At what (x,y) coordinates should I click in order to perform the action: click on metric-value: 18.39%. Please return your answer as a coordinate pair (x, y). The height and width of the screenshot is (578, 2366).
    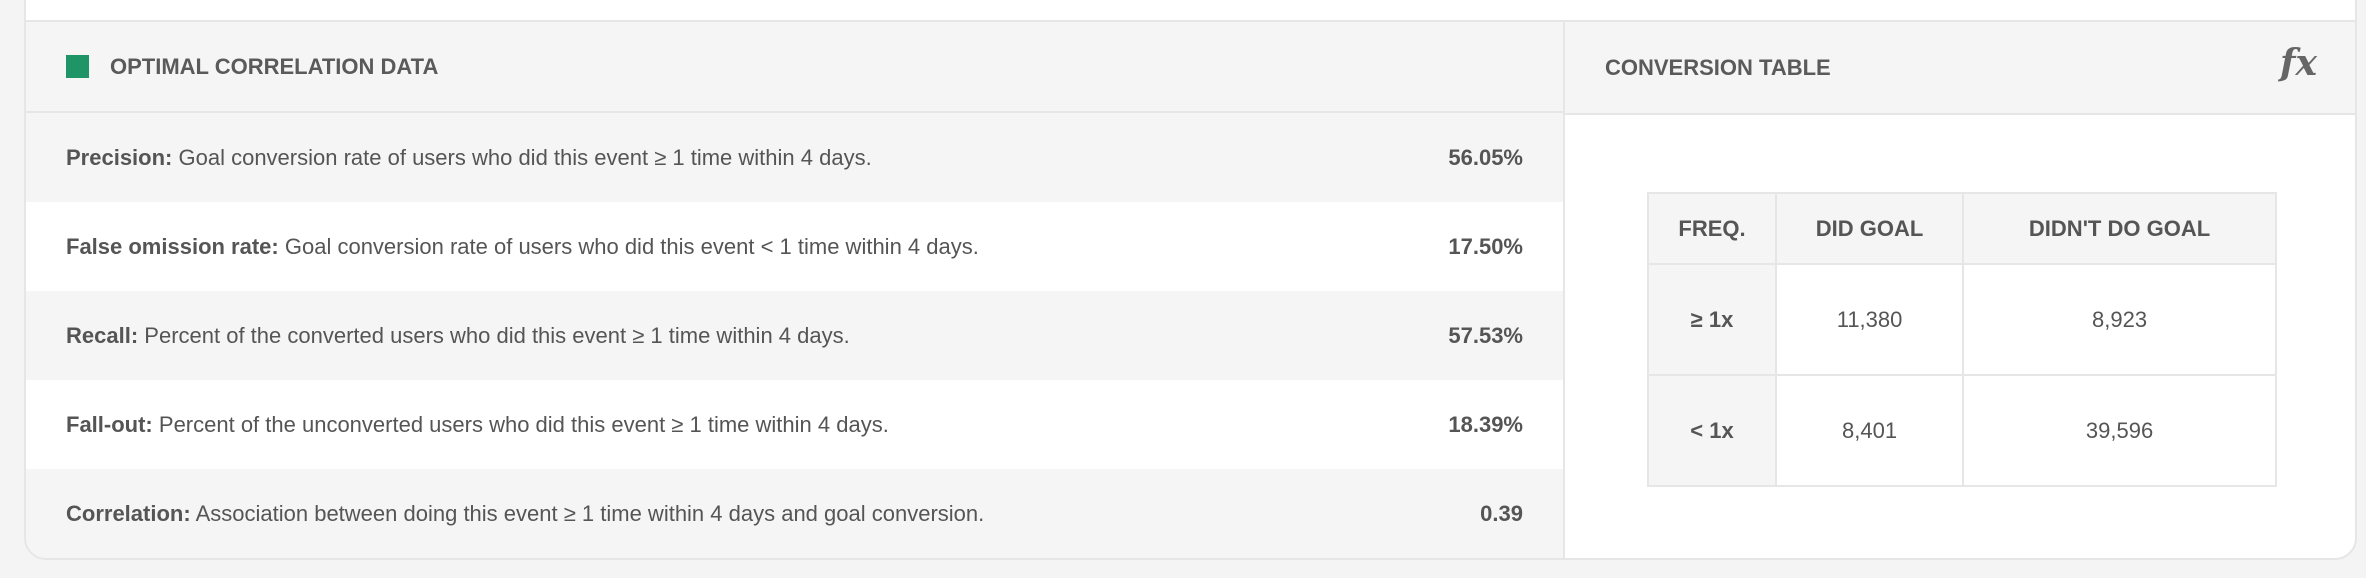
    Looking at the image, I should click on (1485, 424).